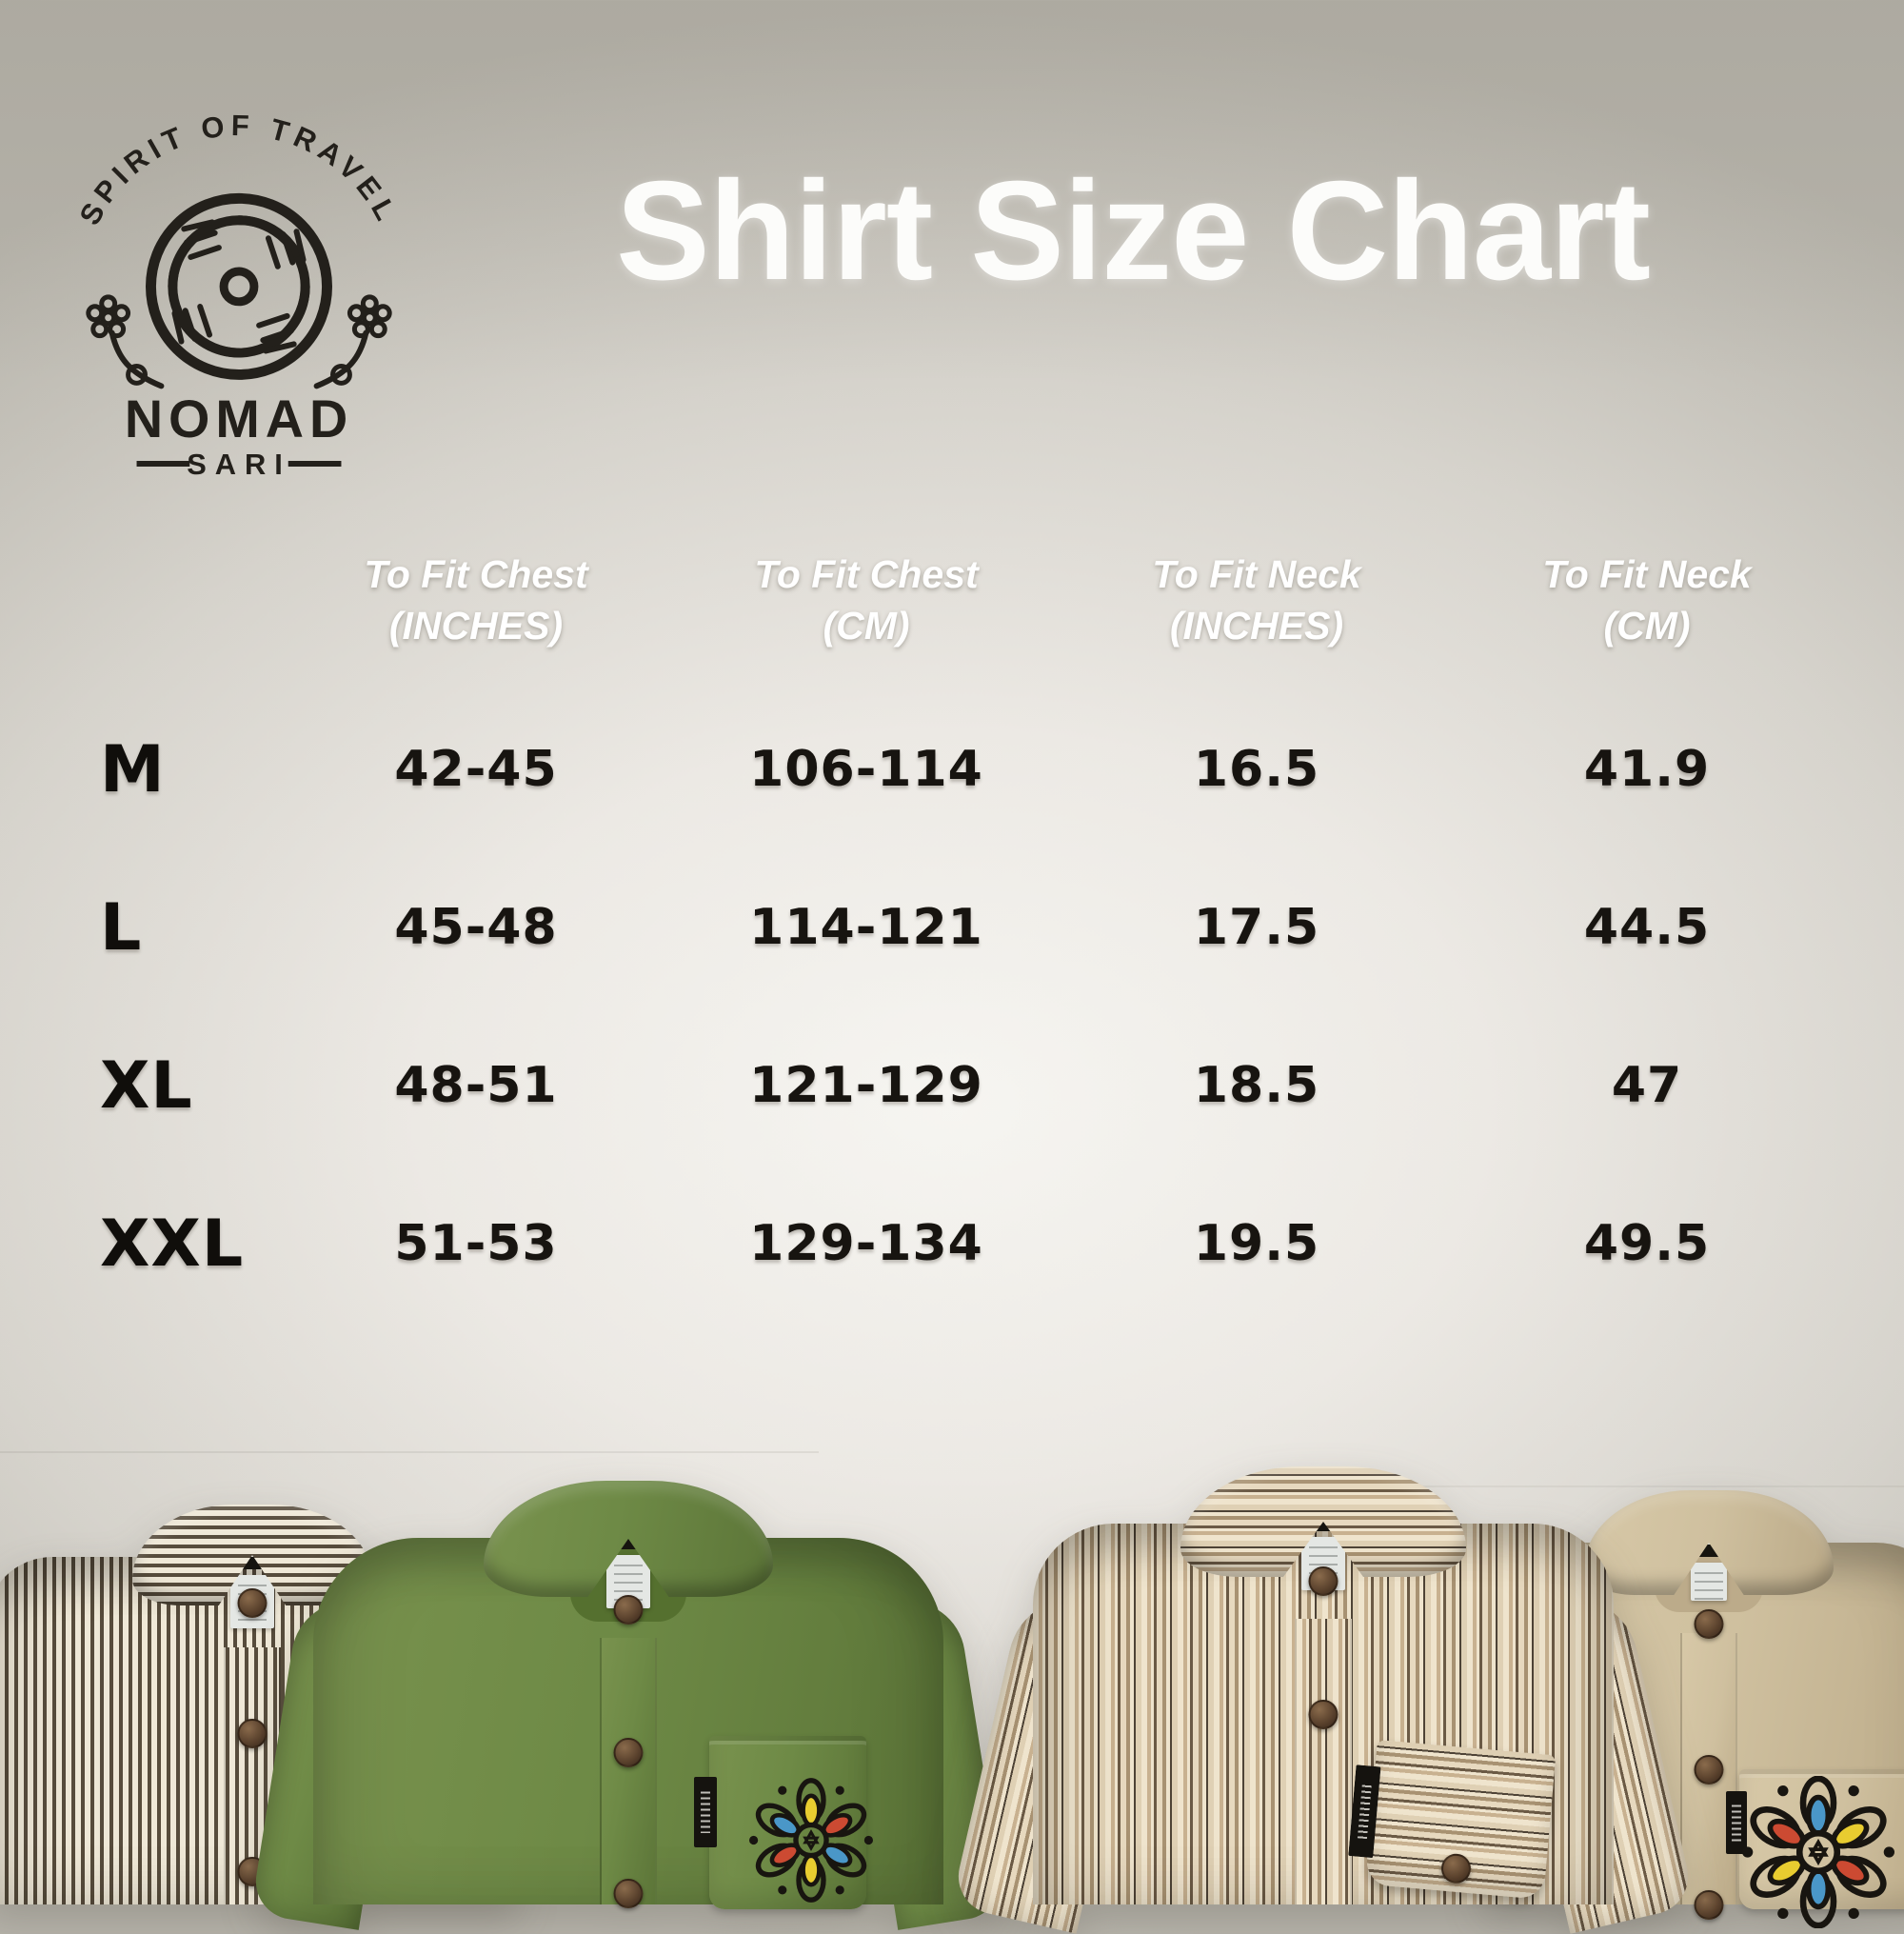 This screenshot has height=1934, width=1904. I want to click on table-cell: 41.9, so click(1647, 769).